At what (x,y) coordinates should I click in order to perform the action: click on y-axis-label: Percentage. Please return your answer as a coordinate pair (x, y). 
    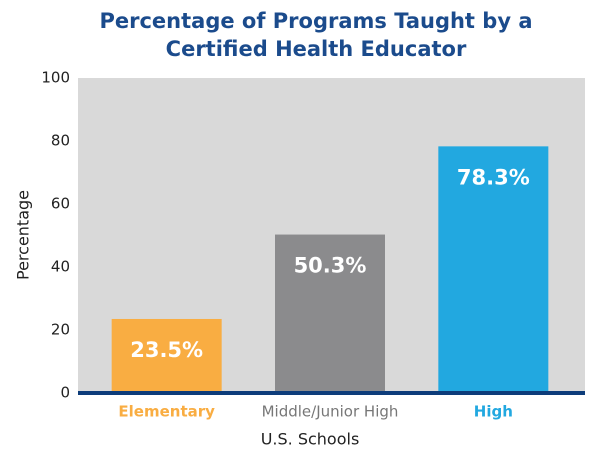
    Looking at the image, I should click on (23, 235).